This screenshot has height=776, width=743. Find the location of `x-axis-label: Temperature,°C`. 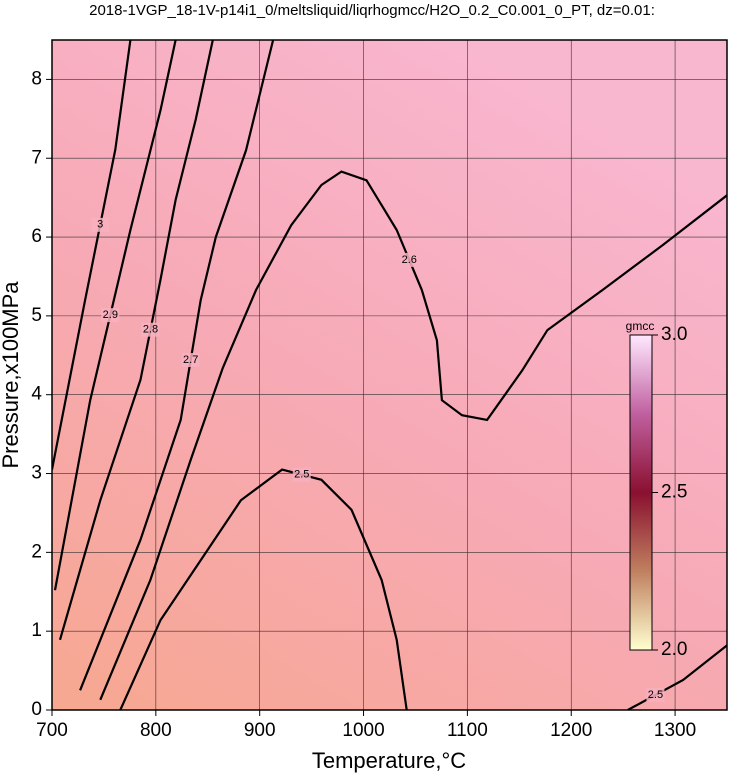

x-axis-label: Temperature,°C is located at coordinates (389, 760).